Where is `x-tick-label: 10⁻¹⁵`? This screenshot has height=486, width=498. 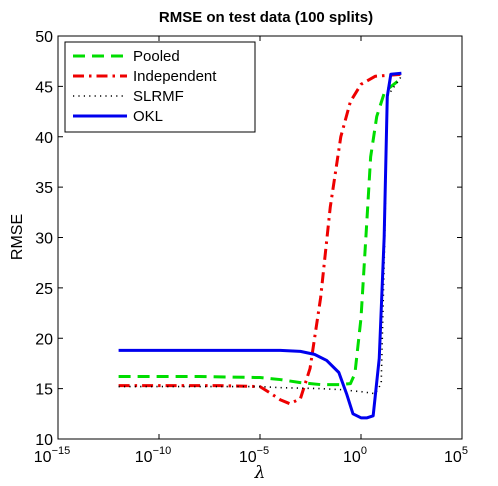 x-tick-label: 10⁻¹⁵ is located at coordinates (52, 455).